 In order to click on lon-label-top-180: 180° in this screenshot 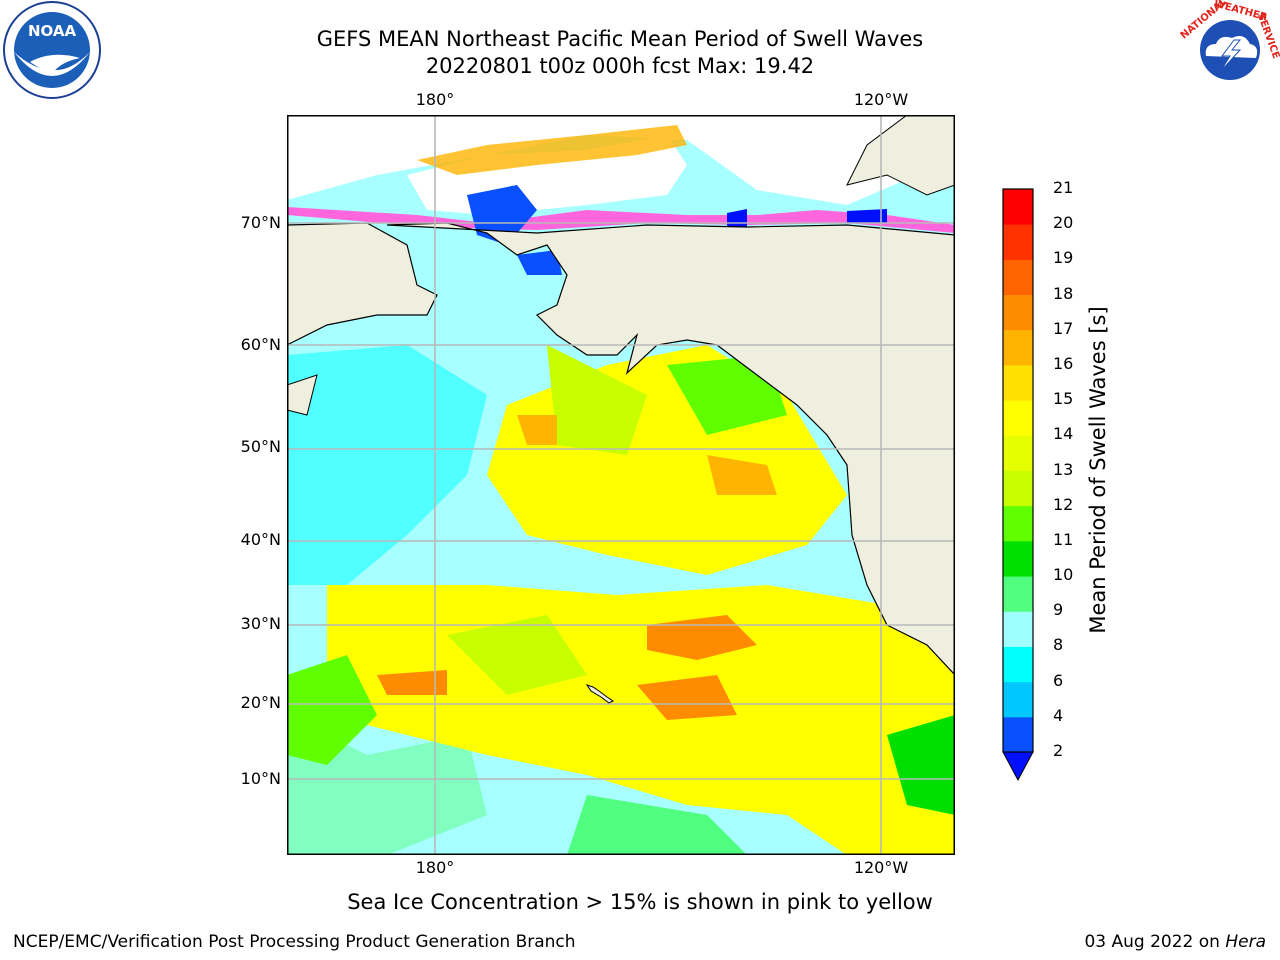, I will do `click(435, 99)`.